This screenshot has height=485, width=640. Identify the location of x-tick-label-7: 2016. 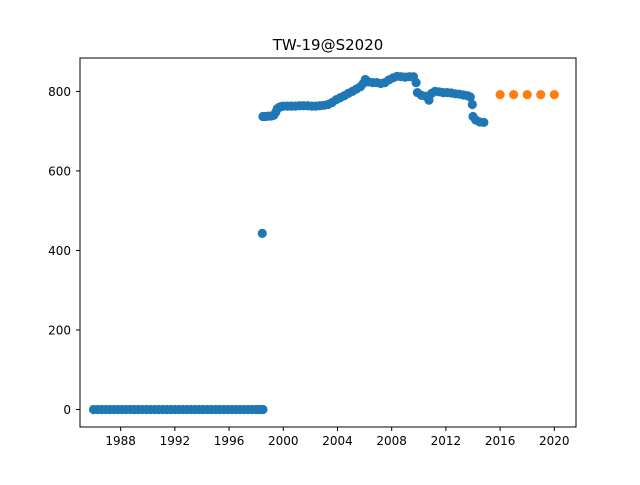
(500, 441).